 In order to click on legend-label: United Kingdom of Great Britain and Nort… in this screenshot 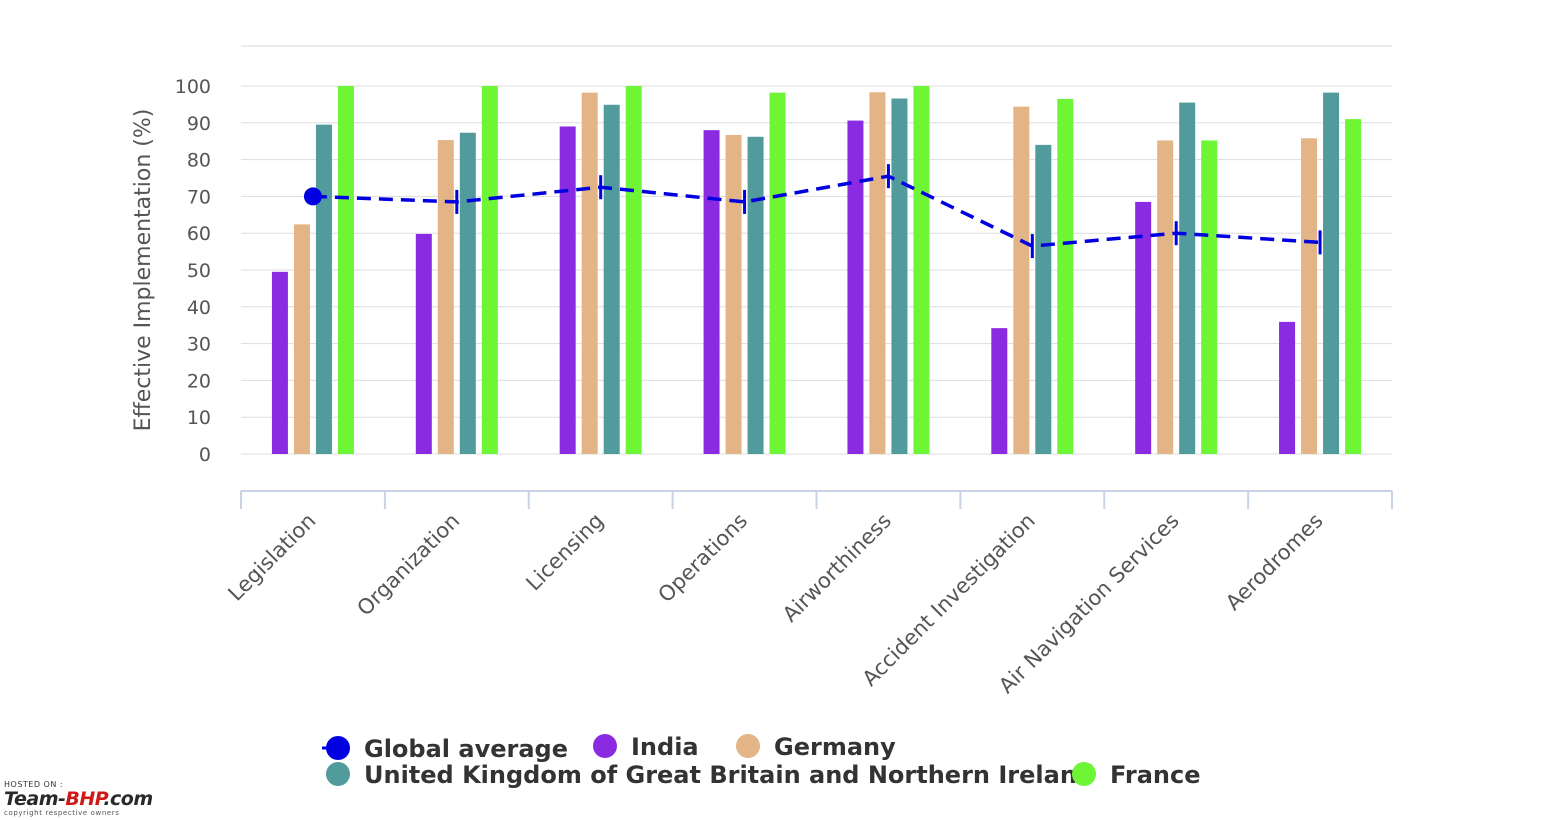, I will do `click(729, 775)`.